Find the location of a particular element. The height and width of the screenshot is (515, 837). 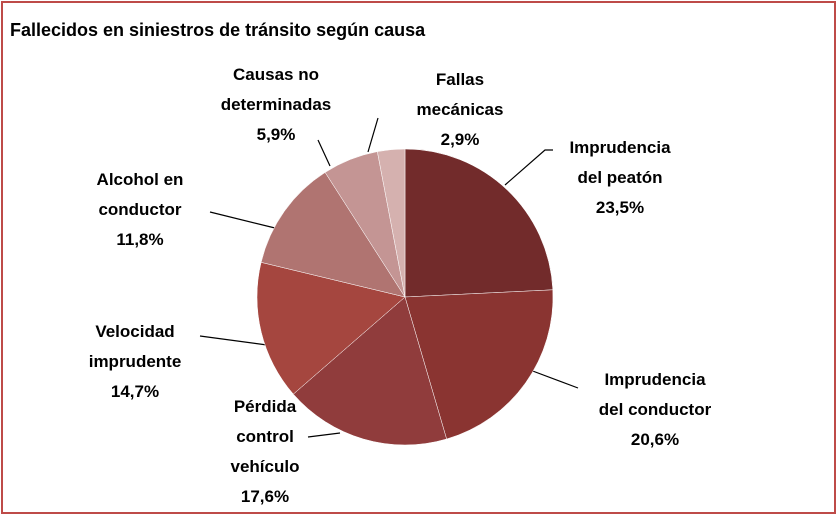

value-label: 23,5% is located at coordinates (620, 207).